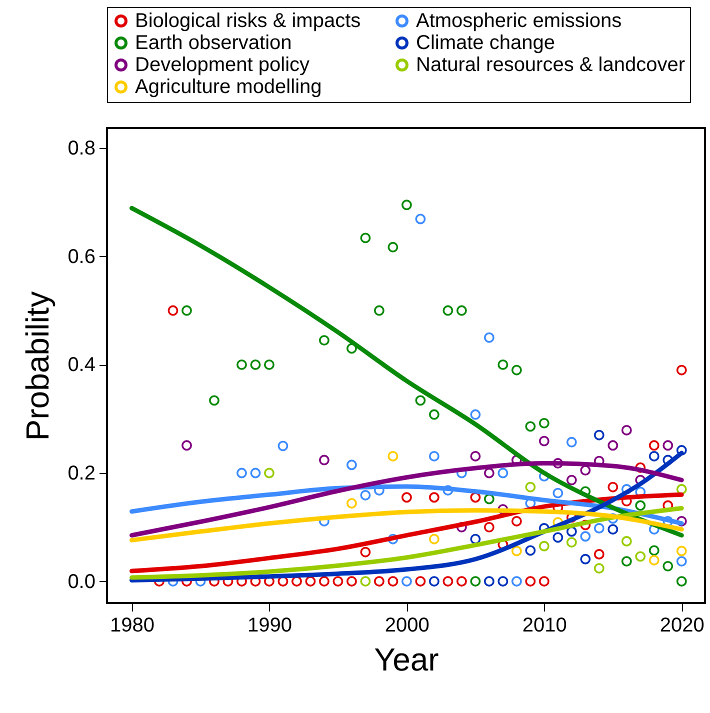  What do you see at coordinates (82, 473) in the screenshot?
I see `y-tick-label: 0.2` at bounding box center [82, 473].